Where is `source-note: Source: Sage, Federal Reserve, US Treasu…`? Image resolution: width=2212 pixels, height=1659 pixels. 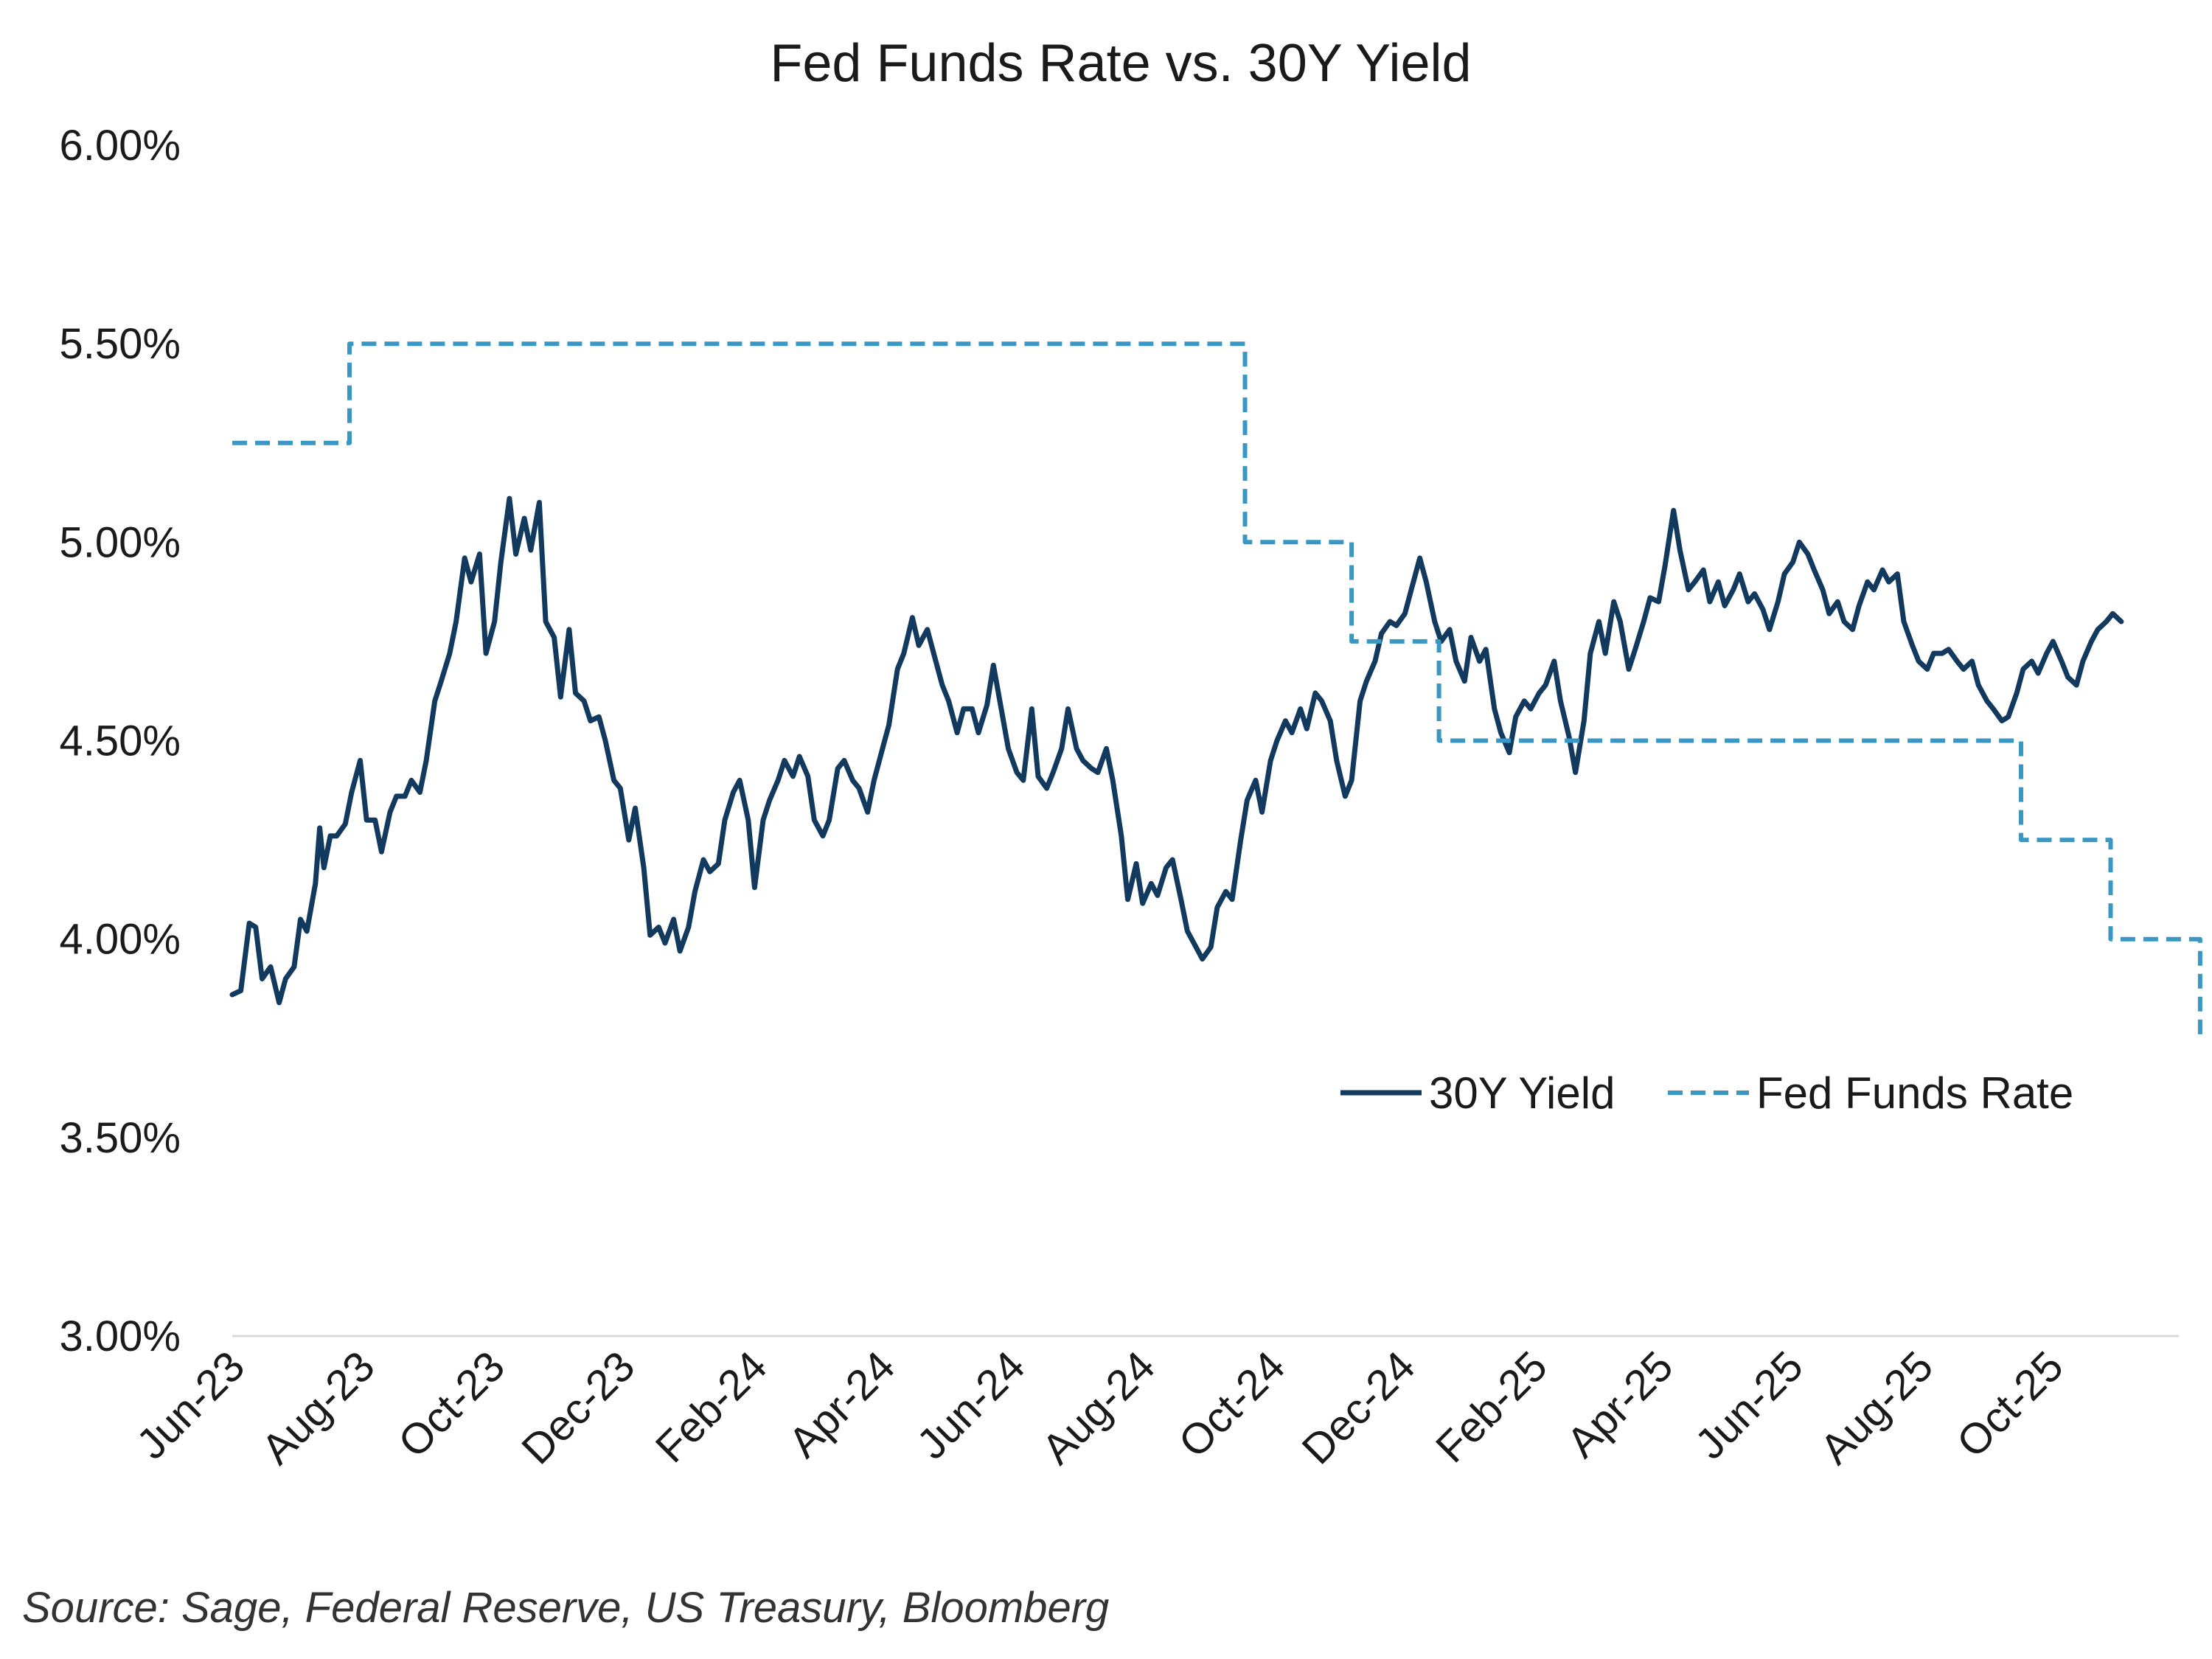 source-note: Source: Sage, Federal Reserve, US Treasu… is located at coordinates (565, 1608).